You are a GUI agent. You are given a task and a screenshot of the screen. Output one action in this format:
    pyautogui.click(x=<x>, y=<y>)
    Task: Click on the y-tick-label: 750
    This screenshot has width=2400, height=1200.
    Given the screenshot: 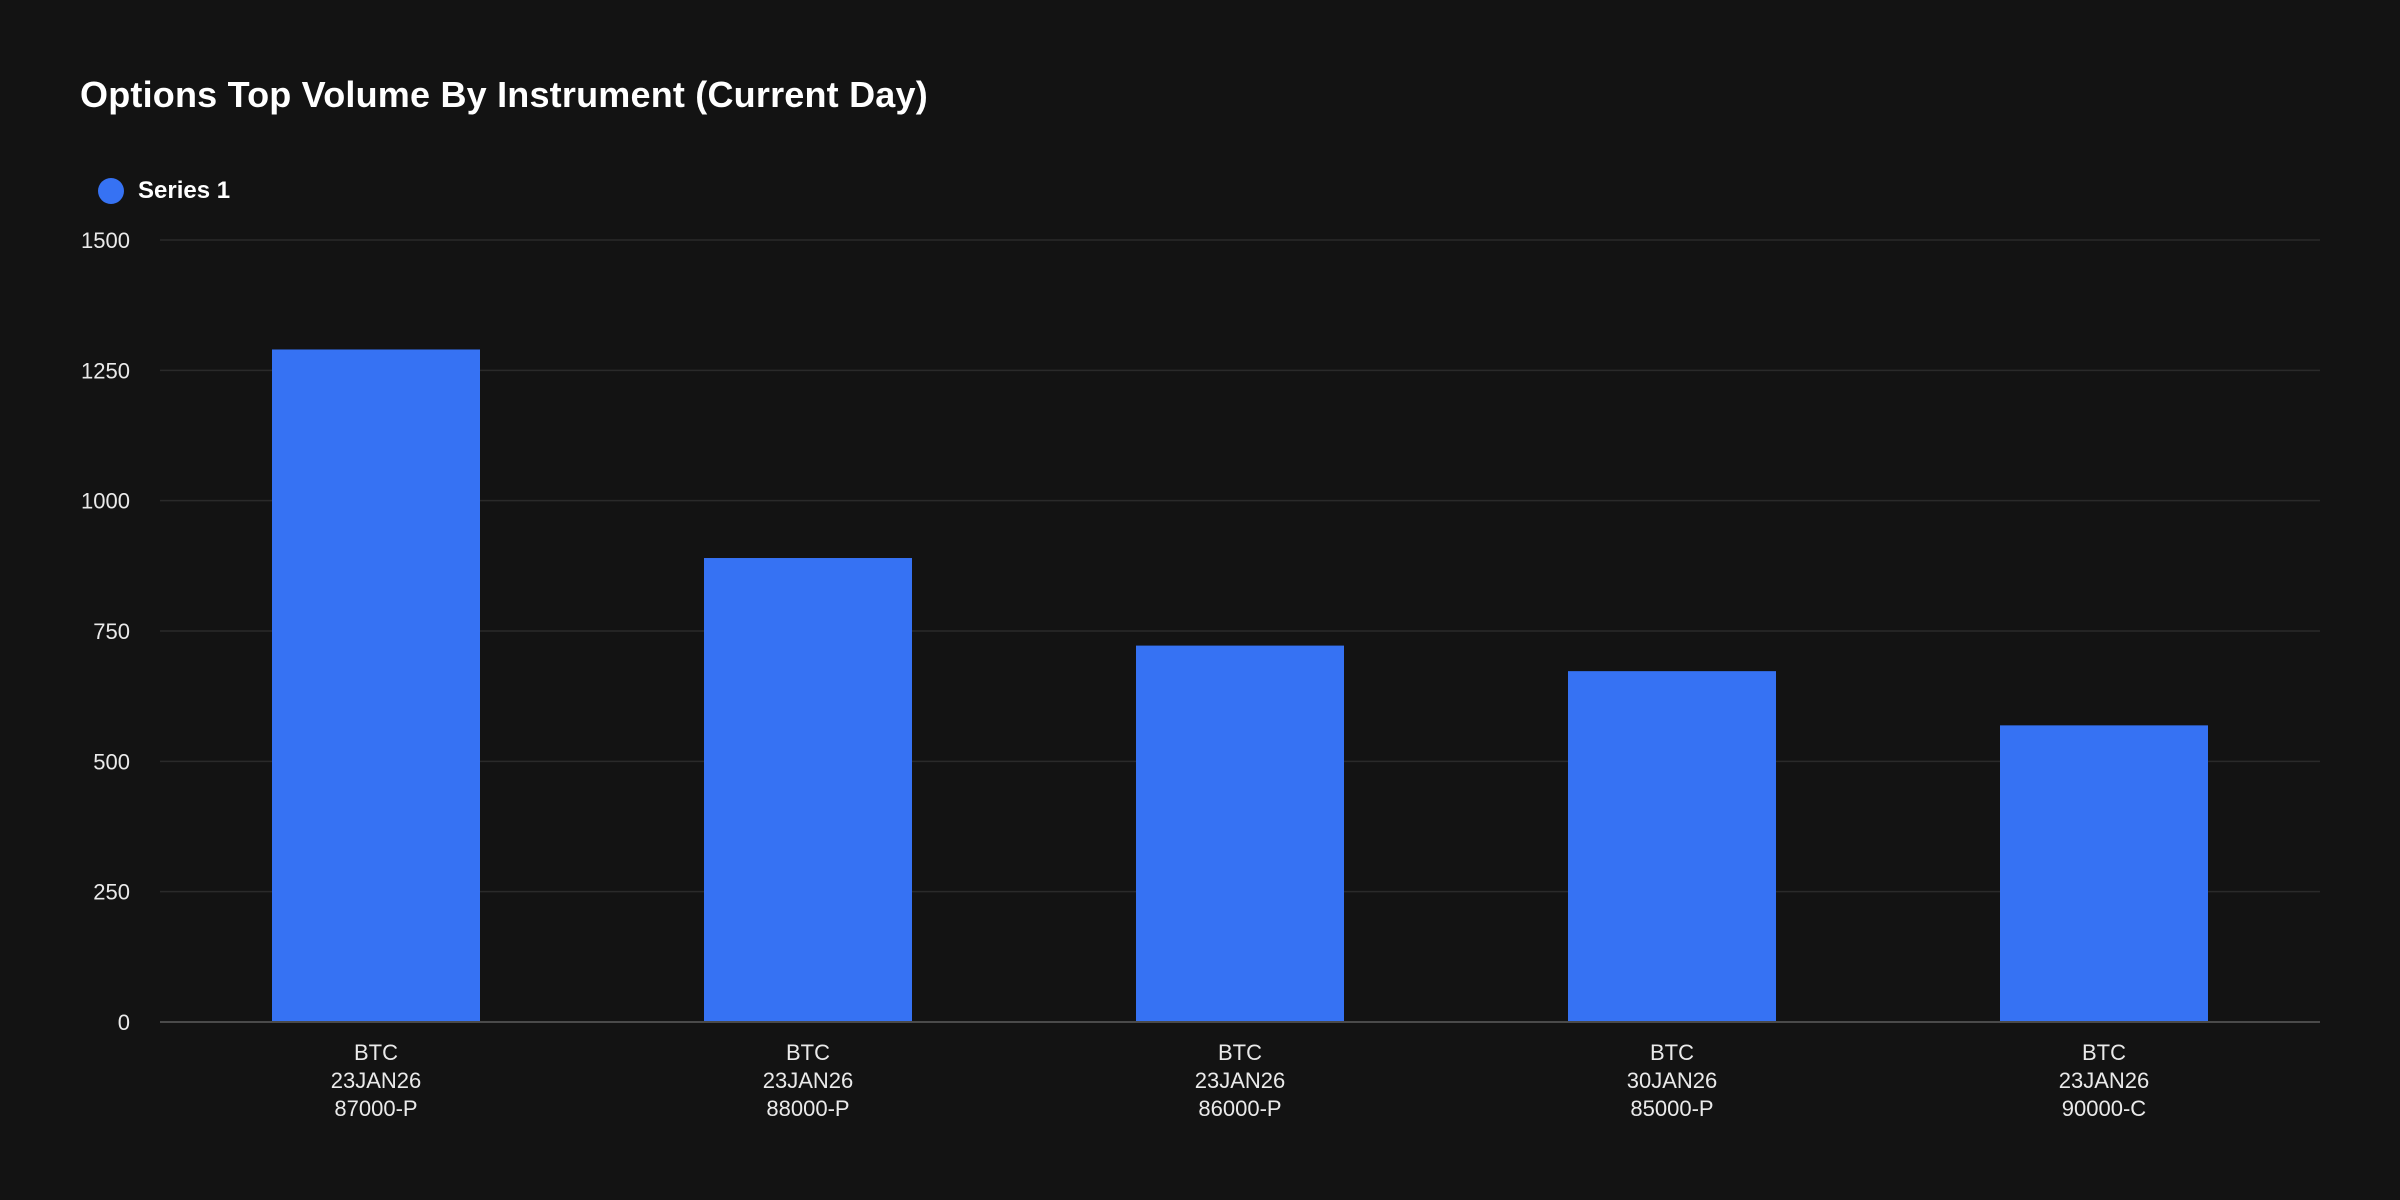 What is the action you would take?
    pyautogui.click(x=111, y=631)
    